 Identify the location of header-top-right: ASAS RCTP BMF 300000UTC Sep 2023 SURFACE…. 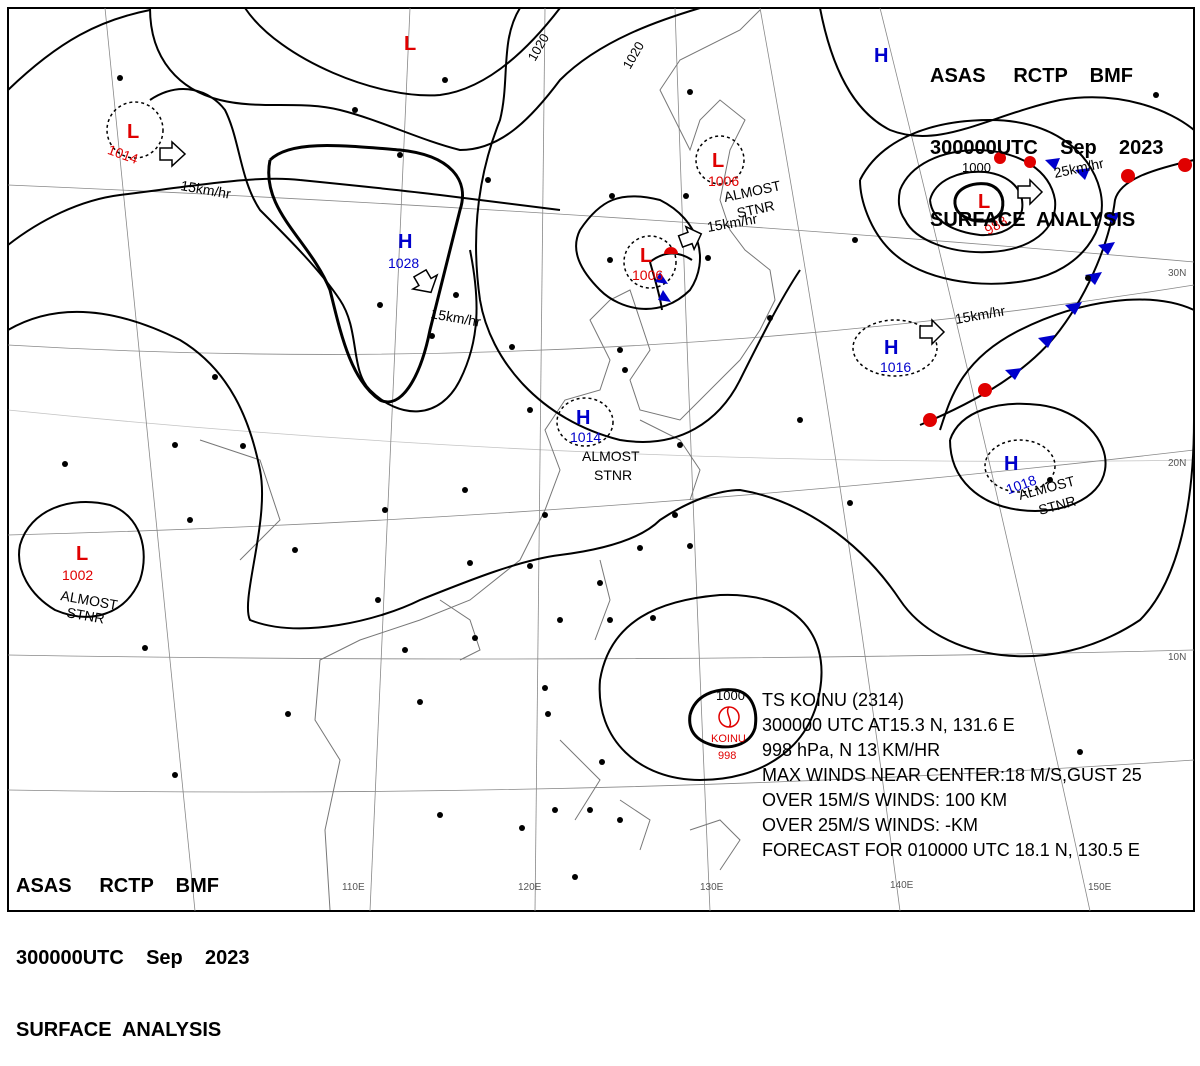
(1046, 136).